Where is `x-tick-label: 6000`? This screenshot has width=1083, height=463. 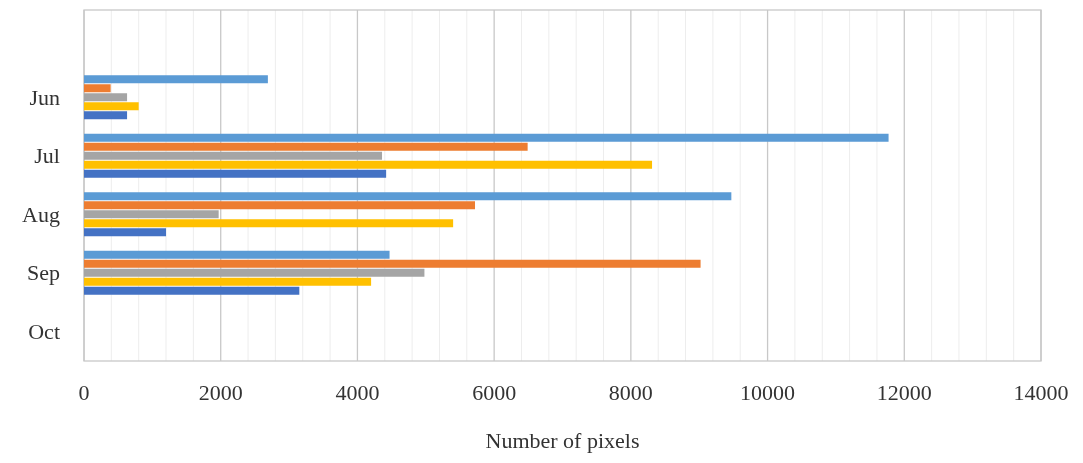 x-tick-label: 6000 is located at coordinates (494, 392).